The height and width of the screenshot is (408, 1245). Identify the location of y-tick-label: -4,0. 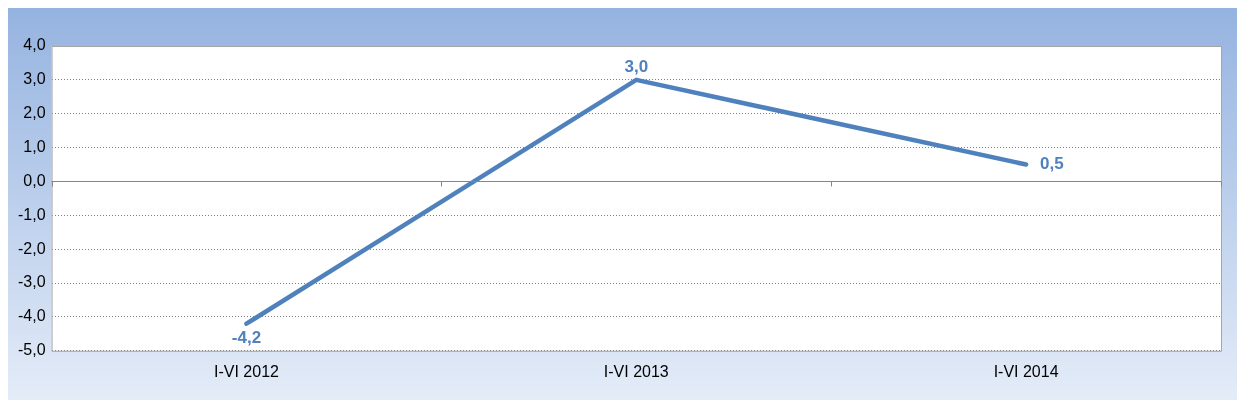
(31, 316).